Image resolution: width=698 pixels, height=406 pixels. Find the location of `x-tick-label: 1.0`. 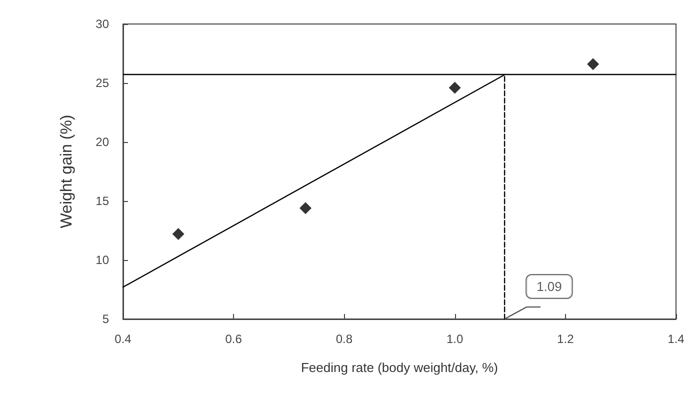

x-tick-label: 1.0 is located at coordinates (455, 339).